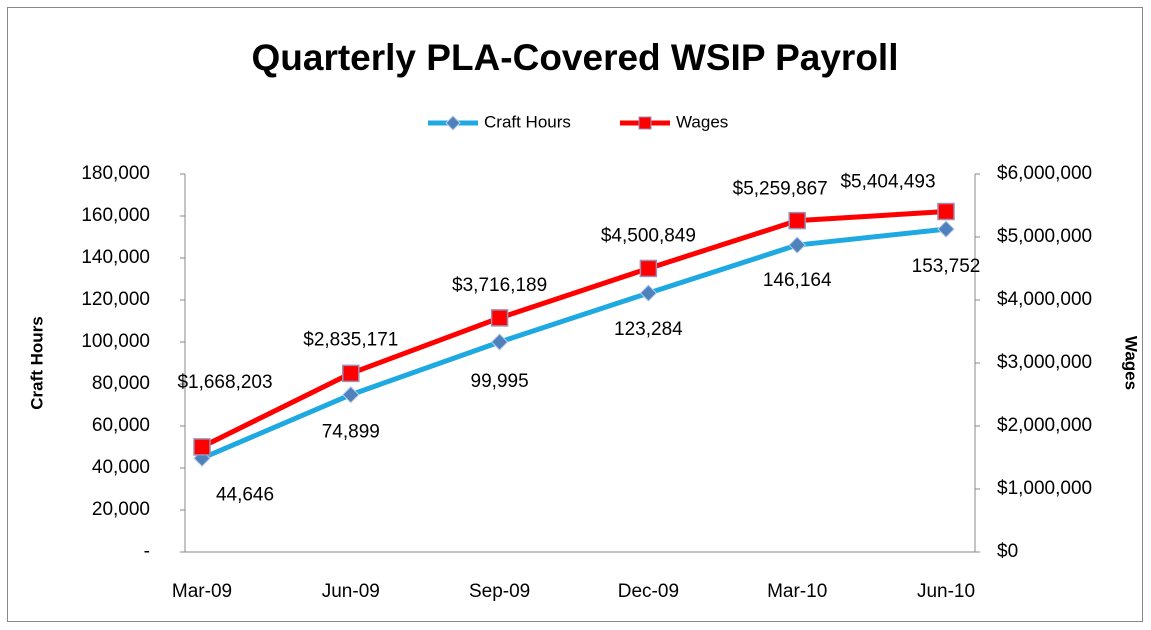 The width and height of the screenshot is (1151, 630). Describe the element at coordinates (1044, 236) in the screenshot. I see `y2-tick-label: $5,000,000` at that location.